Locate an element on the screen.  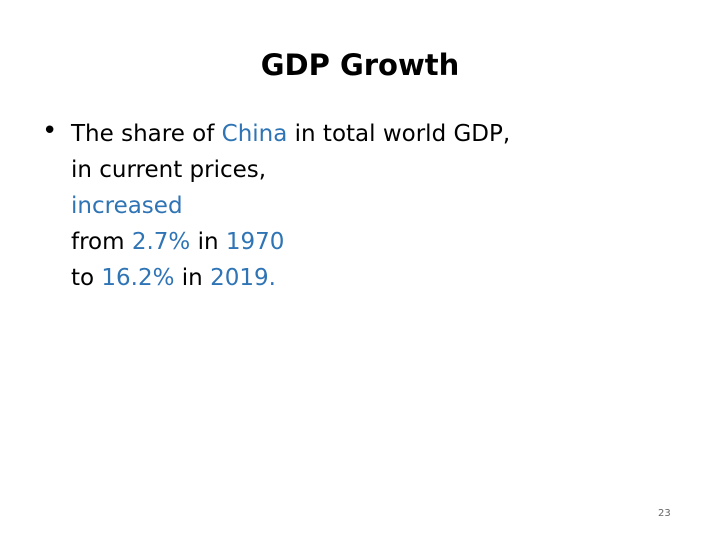
bullet-line: to 16.2% in 2019. is located at coordinates (290, 278).